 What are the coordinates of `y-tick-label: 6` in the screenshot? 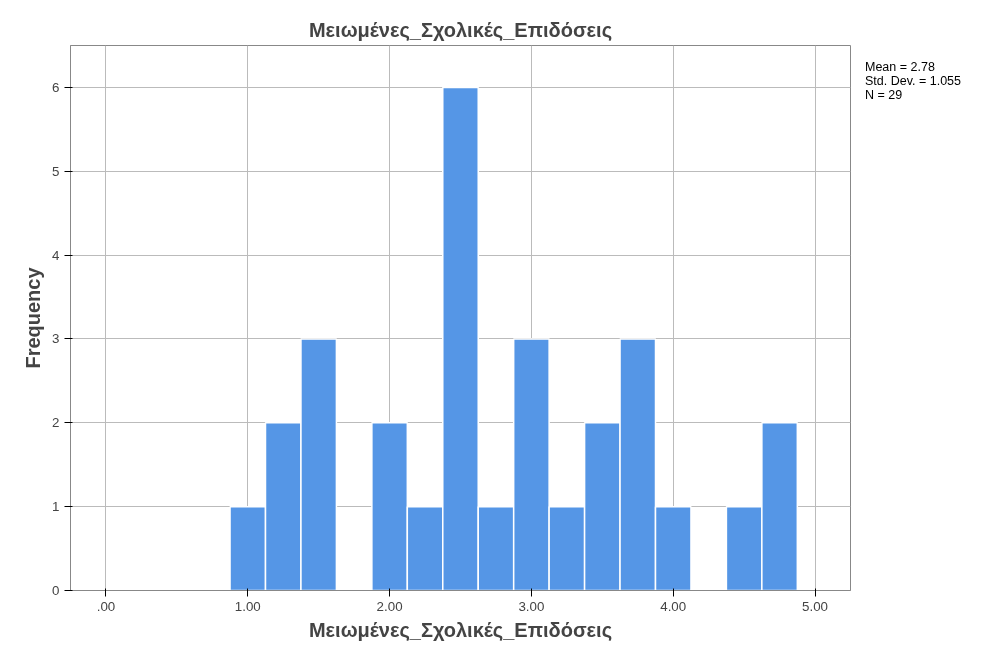 It's located at (56, 87).